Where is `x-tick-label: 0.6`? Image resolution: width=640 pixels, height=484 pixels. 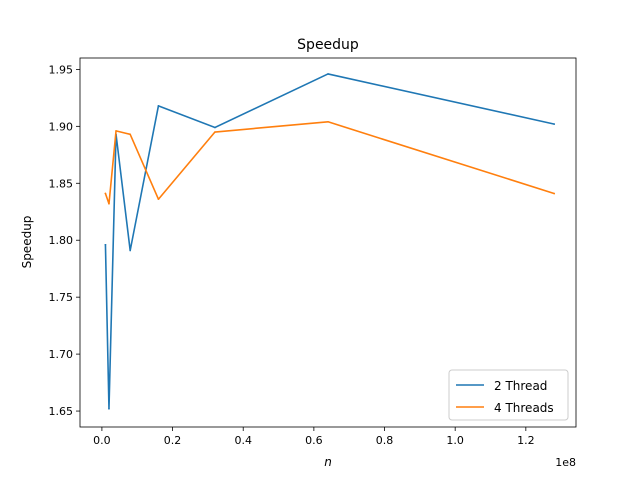
x-tick-label: 0.6 is located at coordinates (314, 440).